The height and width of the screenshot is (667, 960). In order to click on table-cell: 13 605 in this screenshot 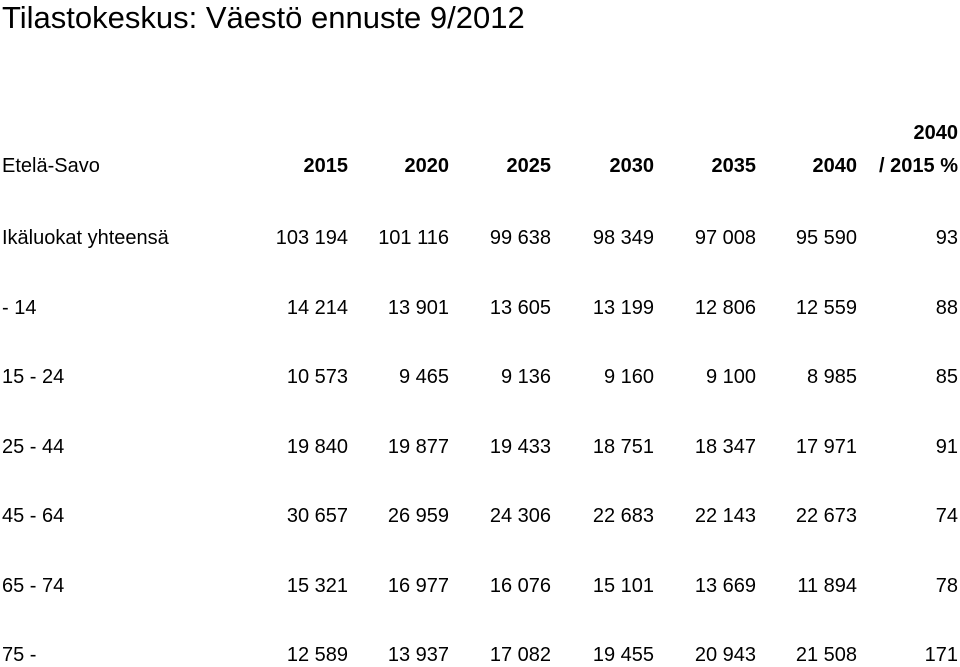, I will do `click(520, 307)`.